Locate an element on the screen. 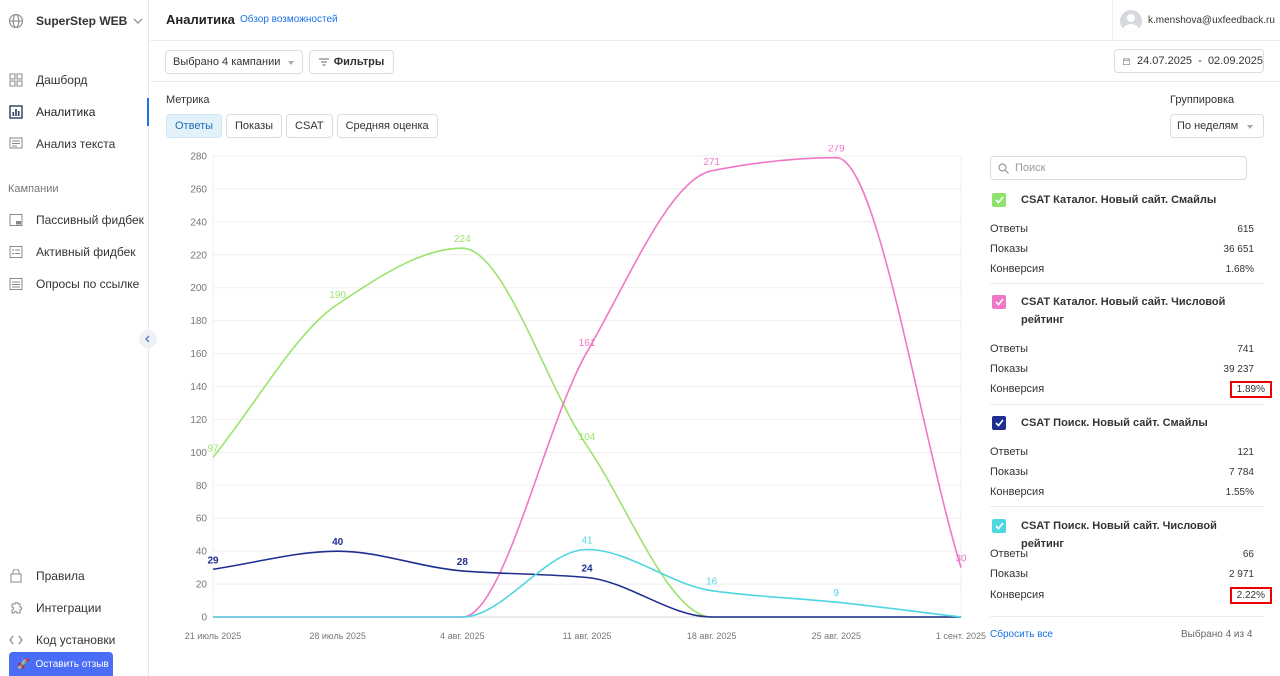  data-label: 29 is located at coordinates (213, 560).